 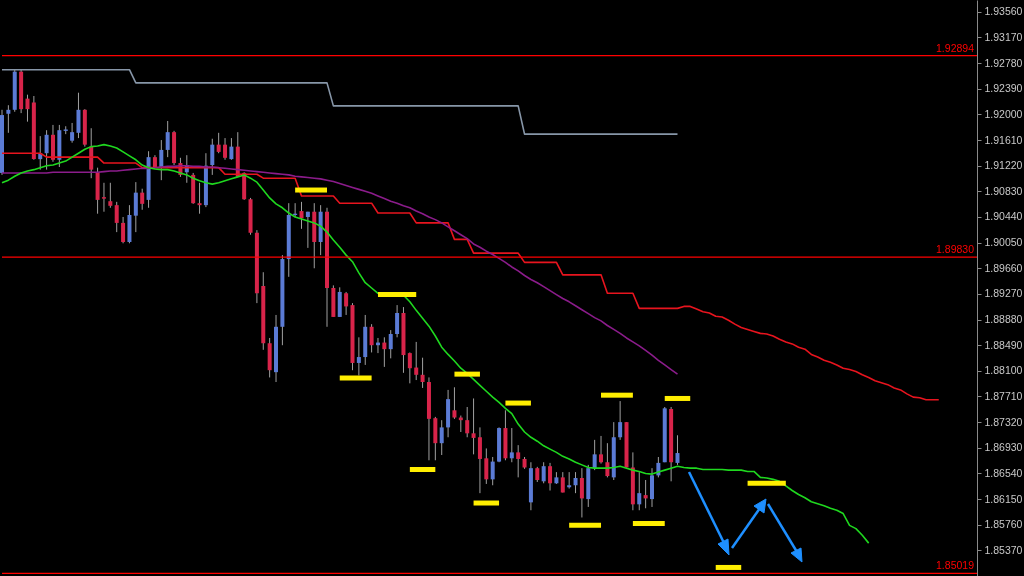 I want to click on y-tick-label: 1.86150, so click(x=1003, y=498).